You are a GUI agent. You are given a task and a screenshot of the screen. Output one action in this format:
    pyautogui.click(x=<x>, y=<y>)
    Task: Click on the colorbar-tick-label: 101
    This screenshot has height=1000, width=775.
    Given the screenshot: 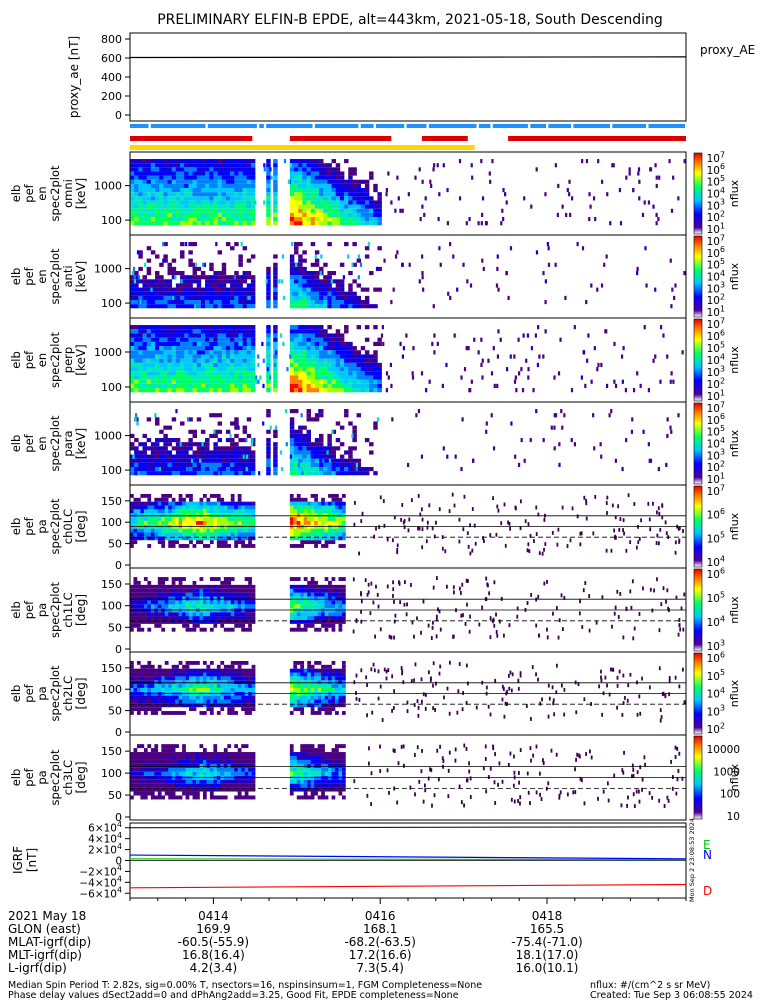 What is the action you would take?
    pyautogui.click(x=716, y=395)
    